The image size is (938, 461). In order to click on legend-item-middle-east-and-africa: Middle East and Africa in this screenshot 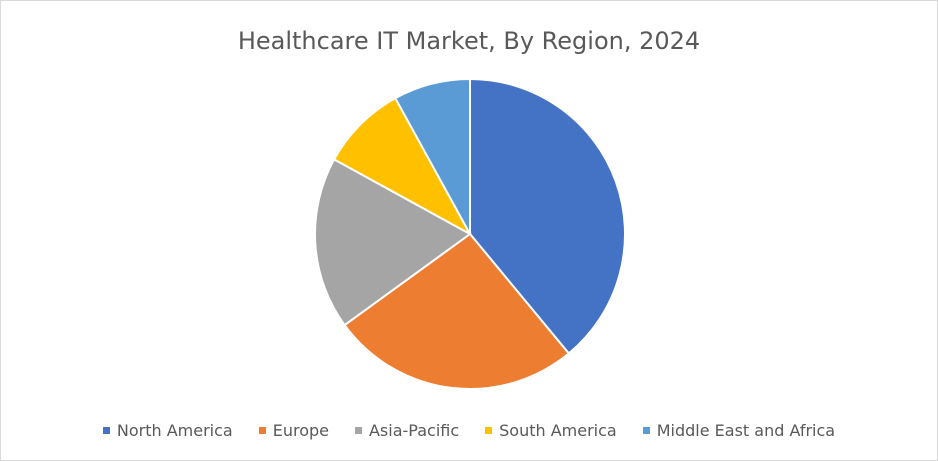, I will do `click(739, 430)`.